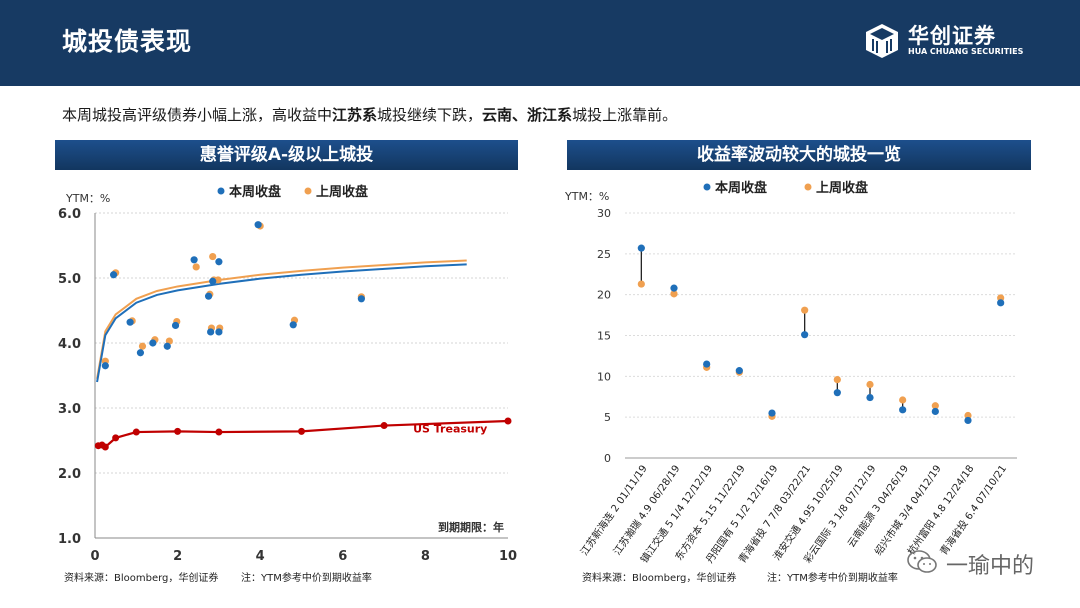 This screenshot has width=1080, height=608. I want to click on left-chart-title: 惠誉评级A-级以上城投, so click(286, 155).